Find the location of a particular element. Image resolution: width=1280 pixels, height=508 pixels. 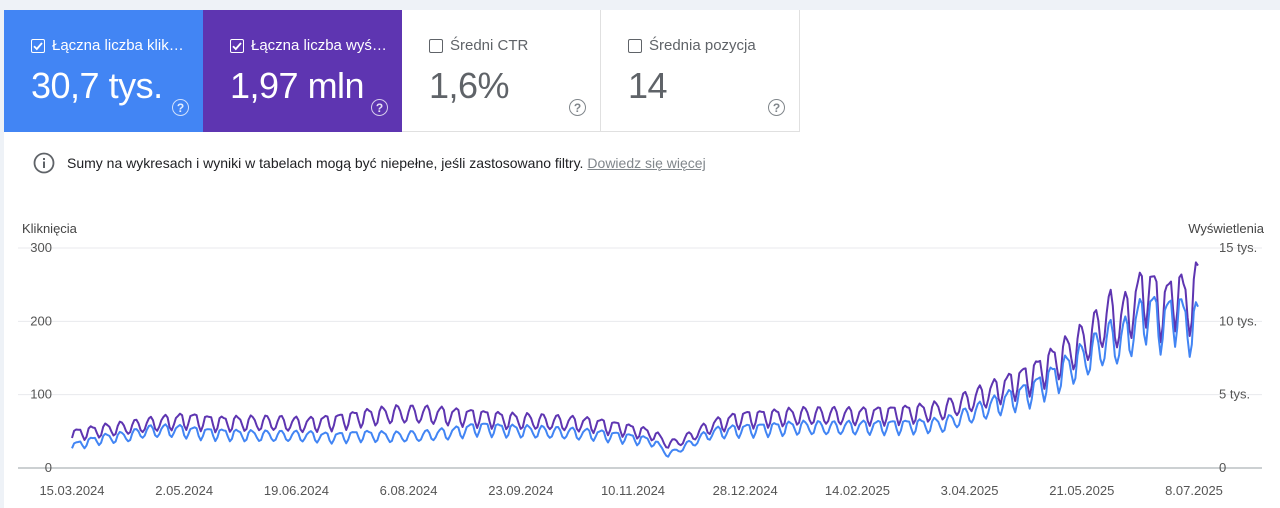

x-tick: 19.06.2024 is located at coordinates (296, 490).